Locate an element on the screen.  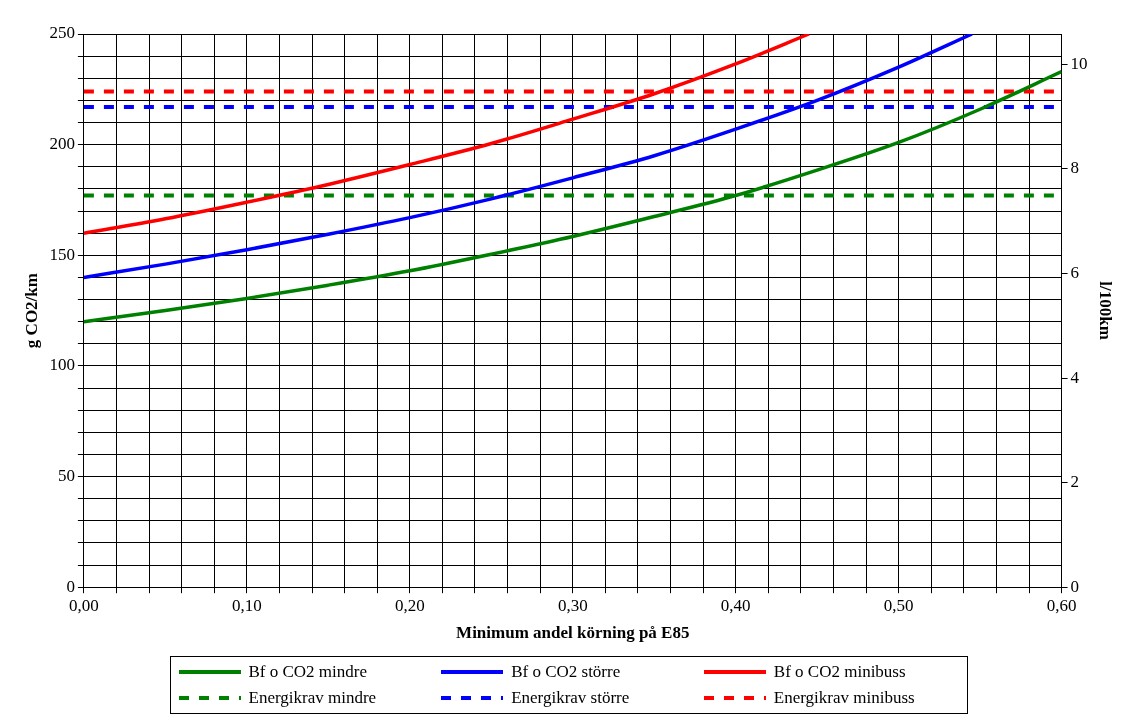
x-tick-label: 0,30 is located at coordinates (572, 605).